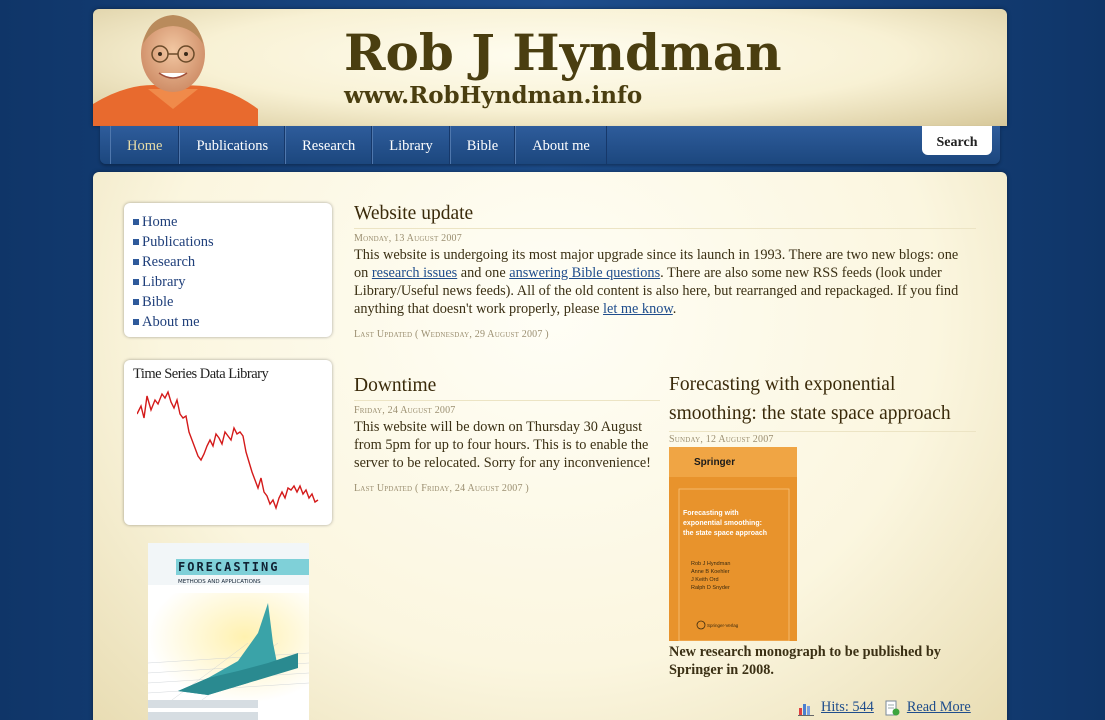 This screenshot has height=720, width=1105. I want to click on search-button: Search, so click(957, 140).